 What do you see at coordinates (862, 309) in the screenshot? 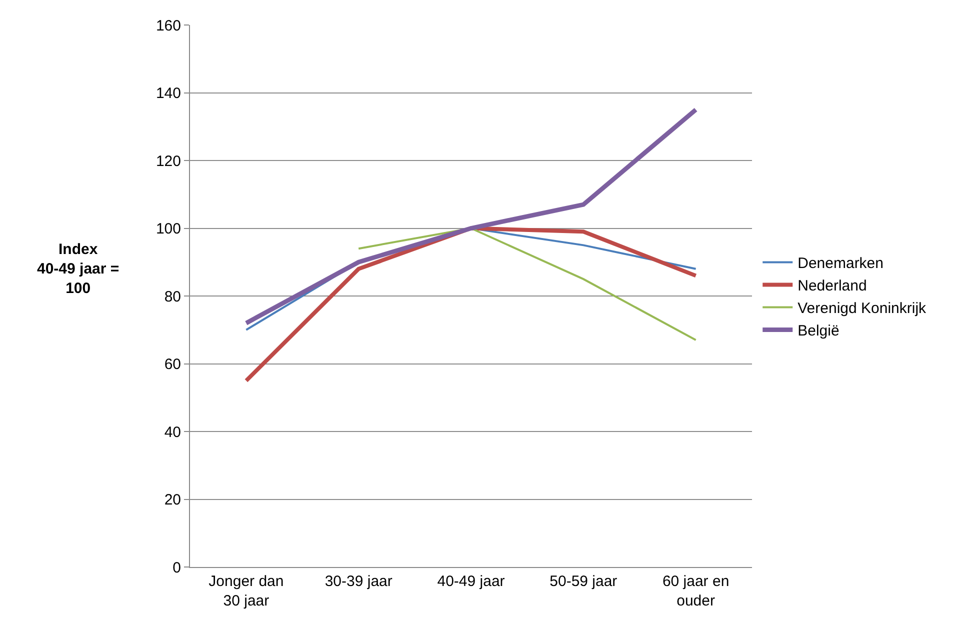
I see `legend-label: Verenigd Koninkrijk` at bounding box center [862, 309].